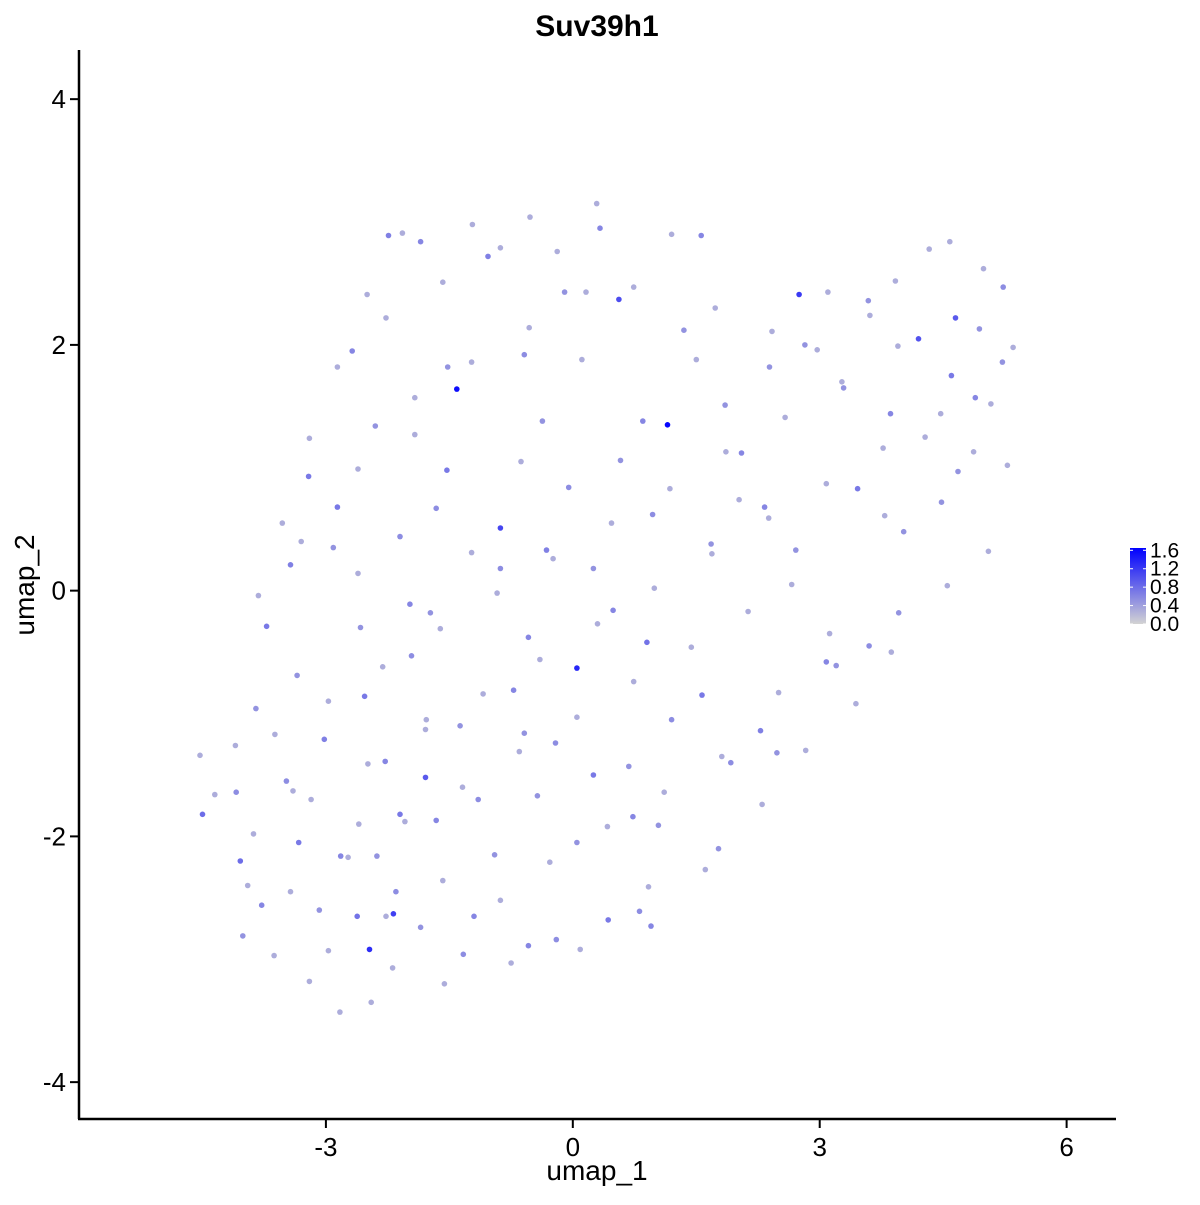 The image size is (1200, 1205). What do you see at coordinates (54, 836) in the screenshot?
I see `y-tick-label: -2` at bounding box center [54, 836].